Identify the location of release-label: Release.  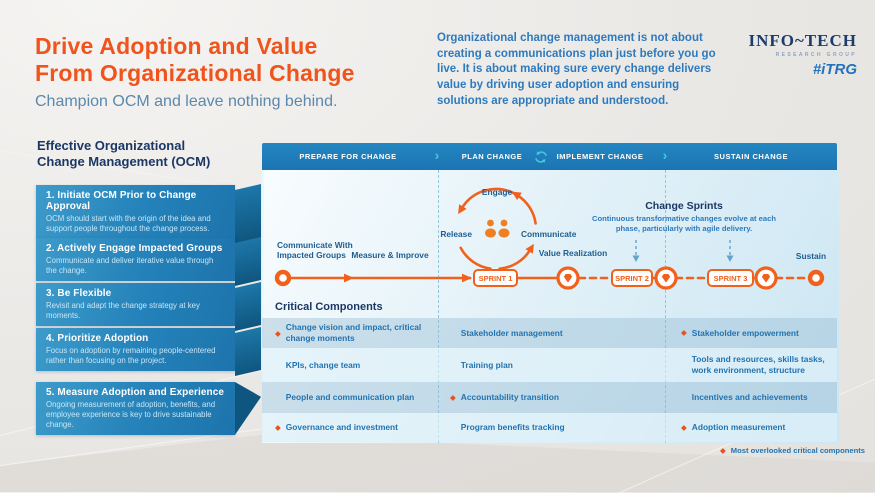
(456, 234).